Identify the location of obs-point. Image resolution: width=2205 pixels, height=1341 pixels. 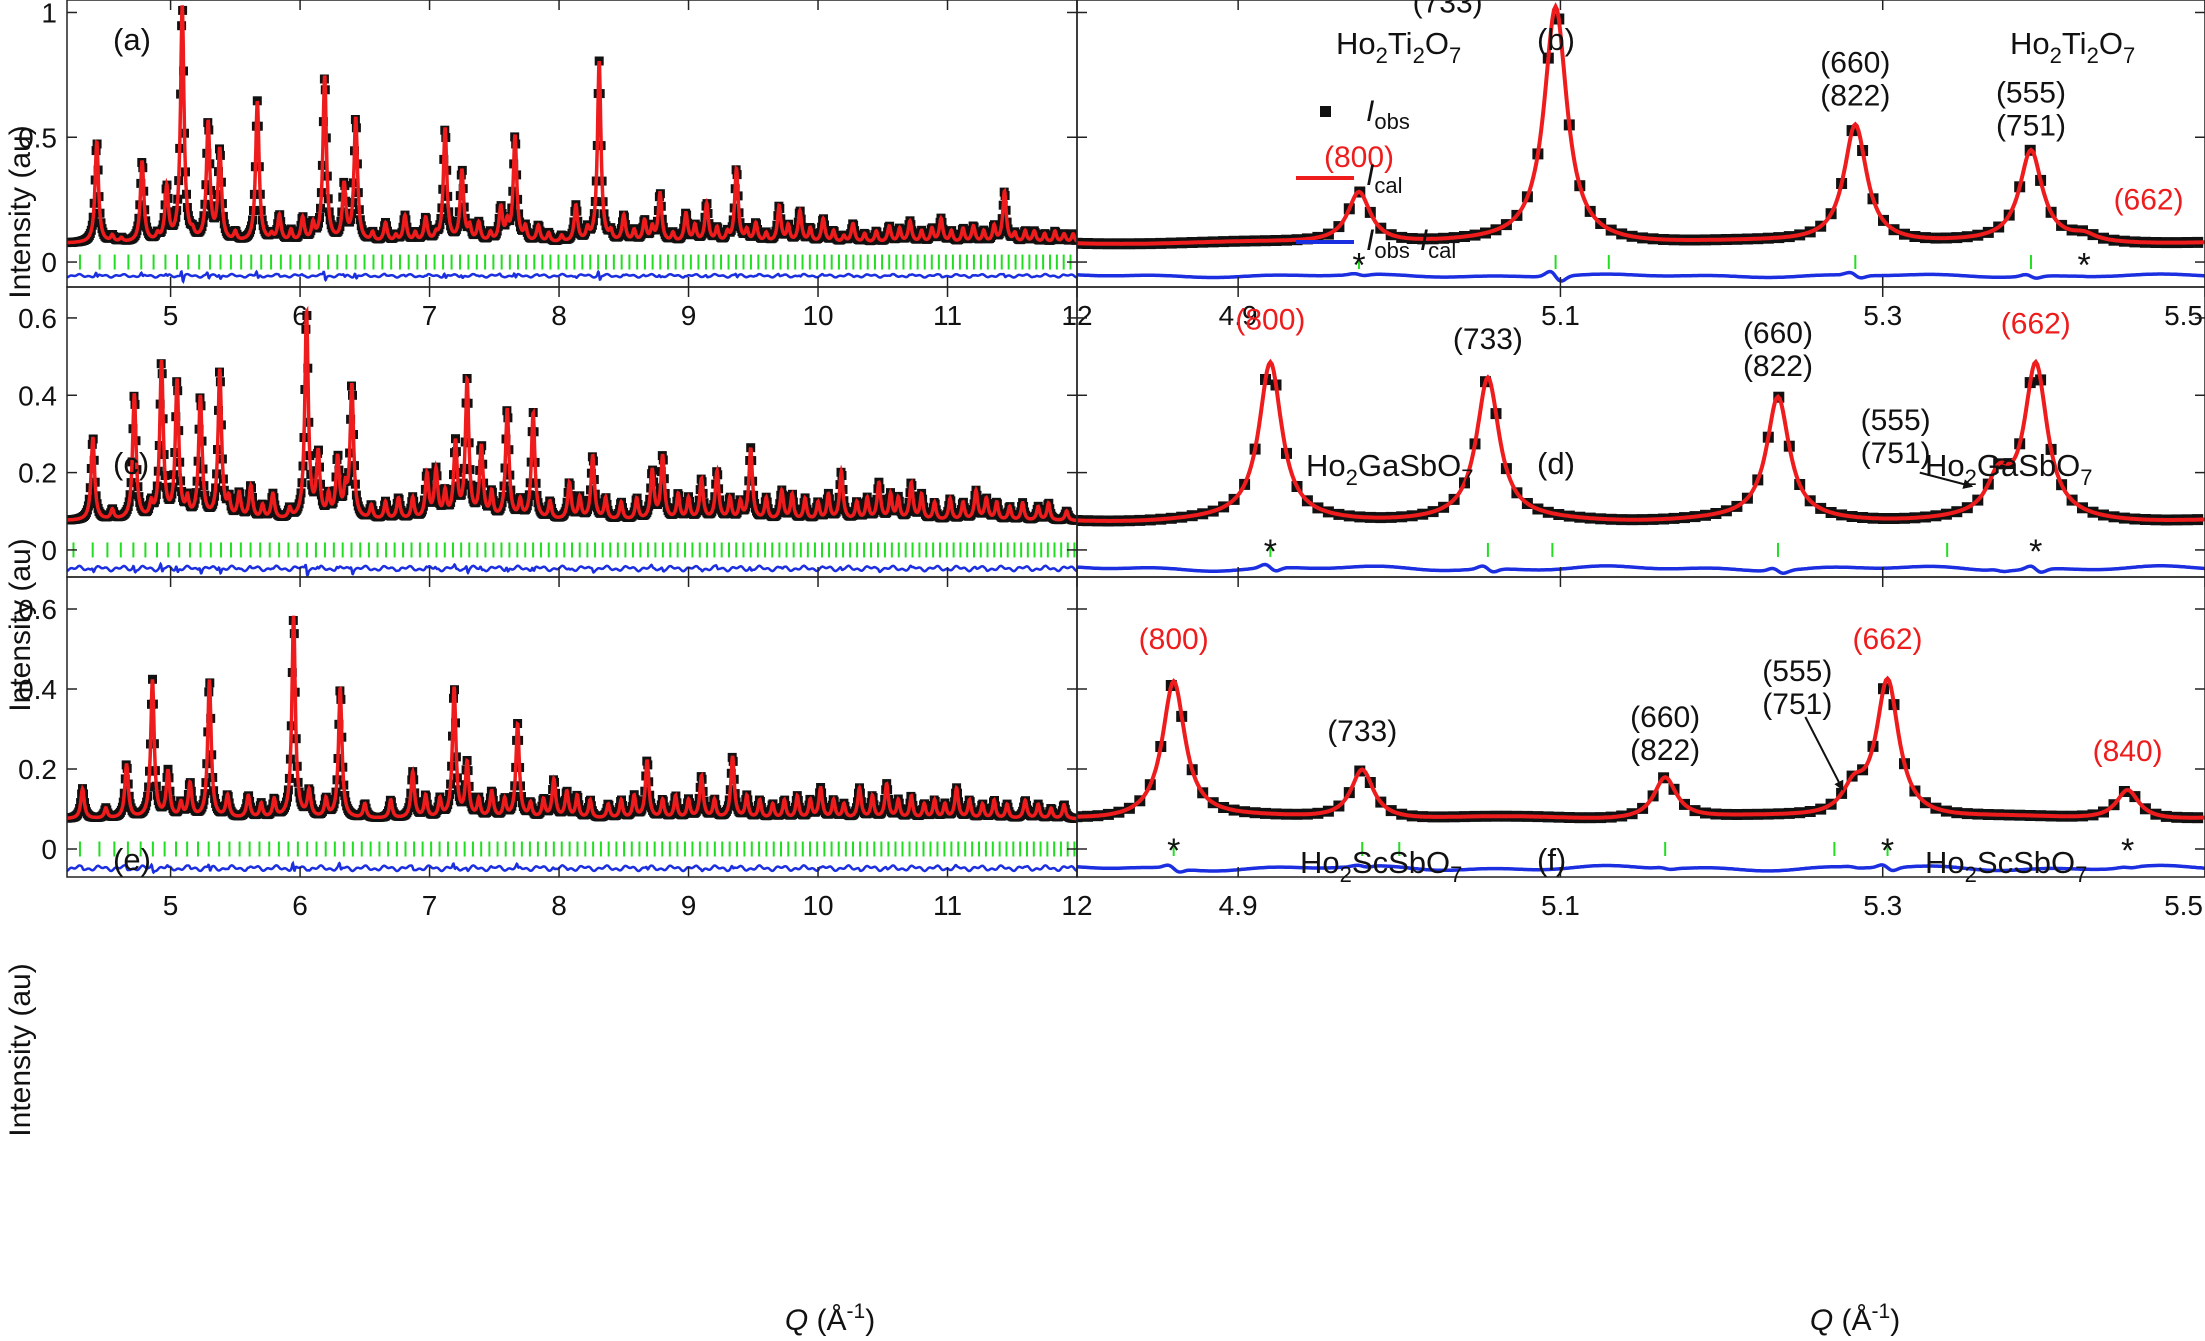
(599, 61).